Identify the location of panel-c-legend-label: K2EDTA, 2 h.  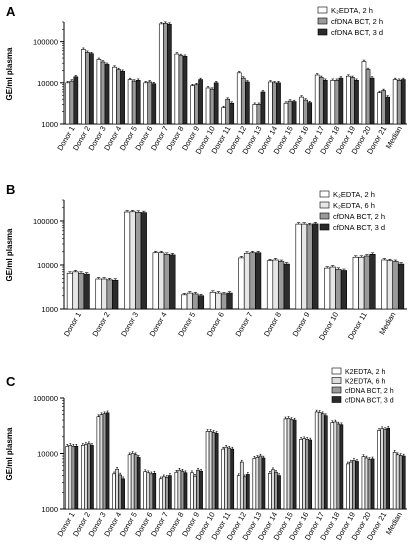
(365, 372).